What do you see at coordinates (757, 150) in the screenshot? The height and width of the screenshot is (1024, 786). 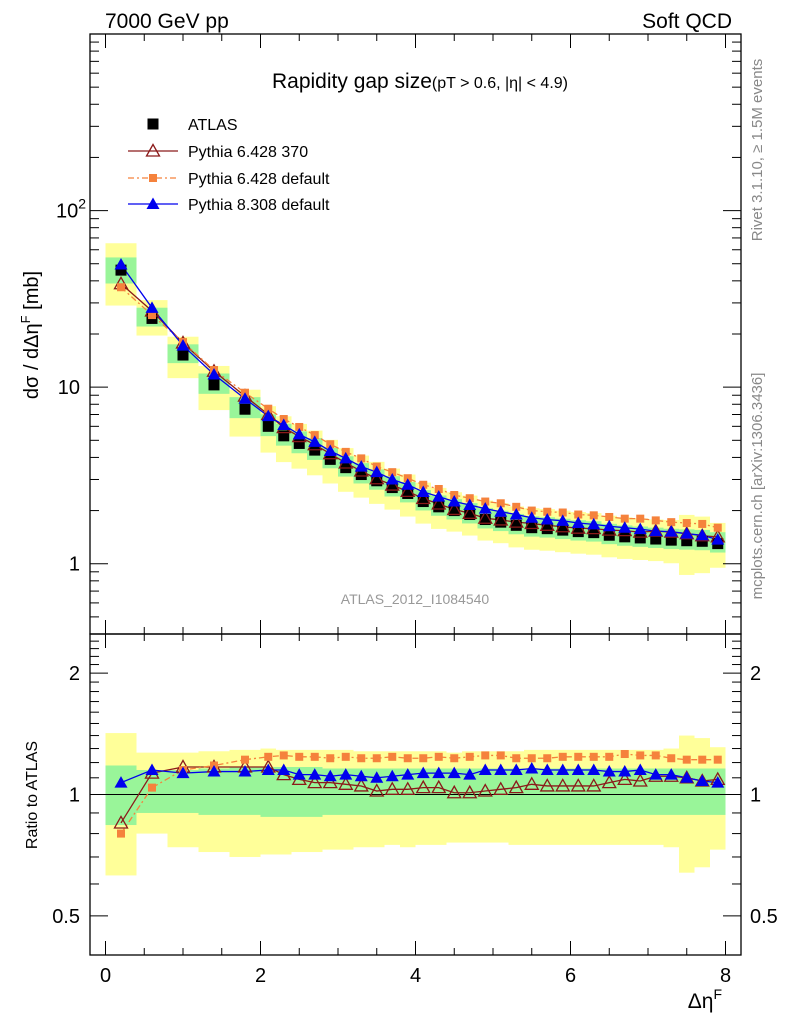 I see `rivet-label: Rivet 3.1.10, ≥ 1.5M events` at bounding box center [757, 150].